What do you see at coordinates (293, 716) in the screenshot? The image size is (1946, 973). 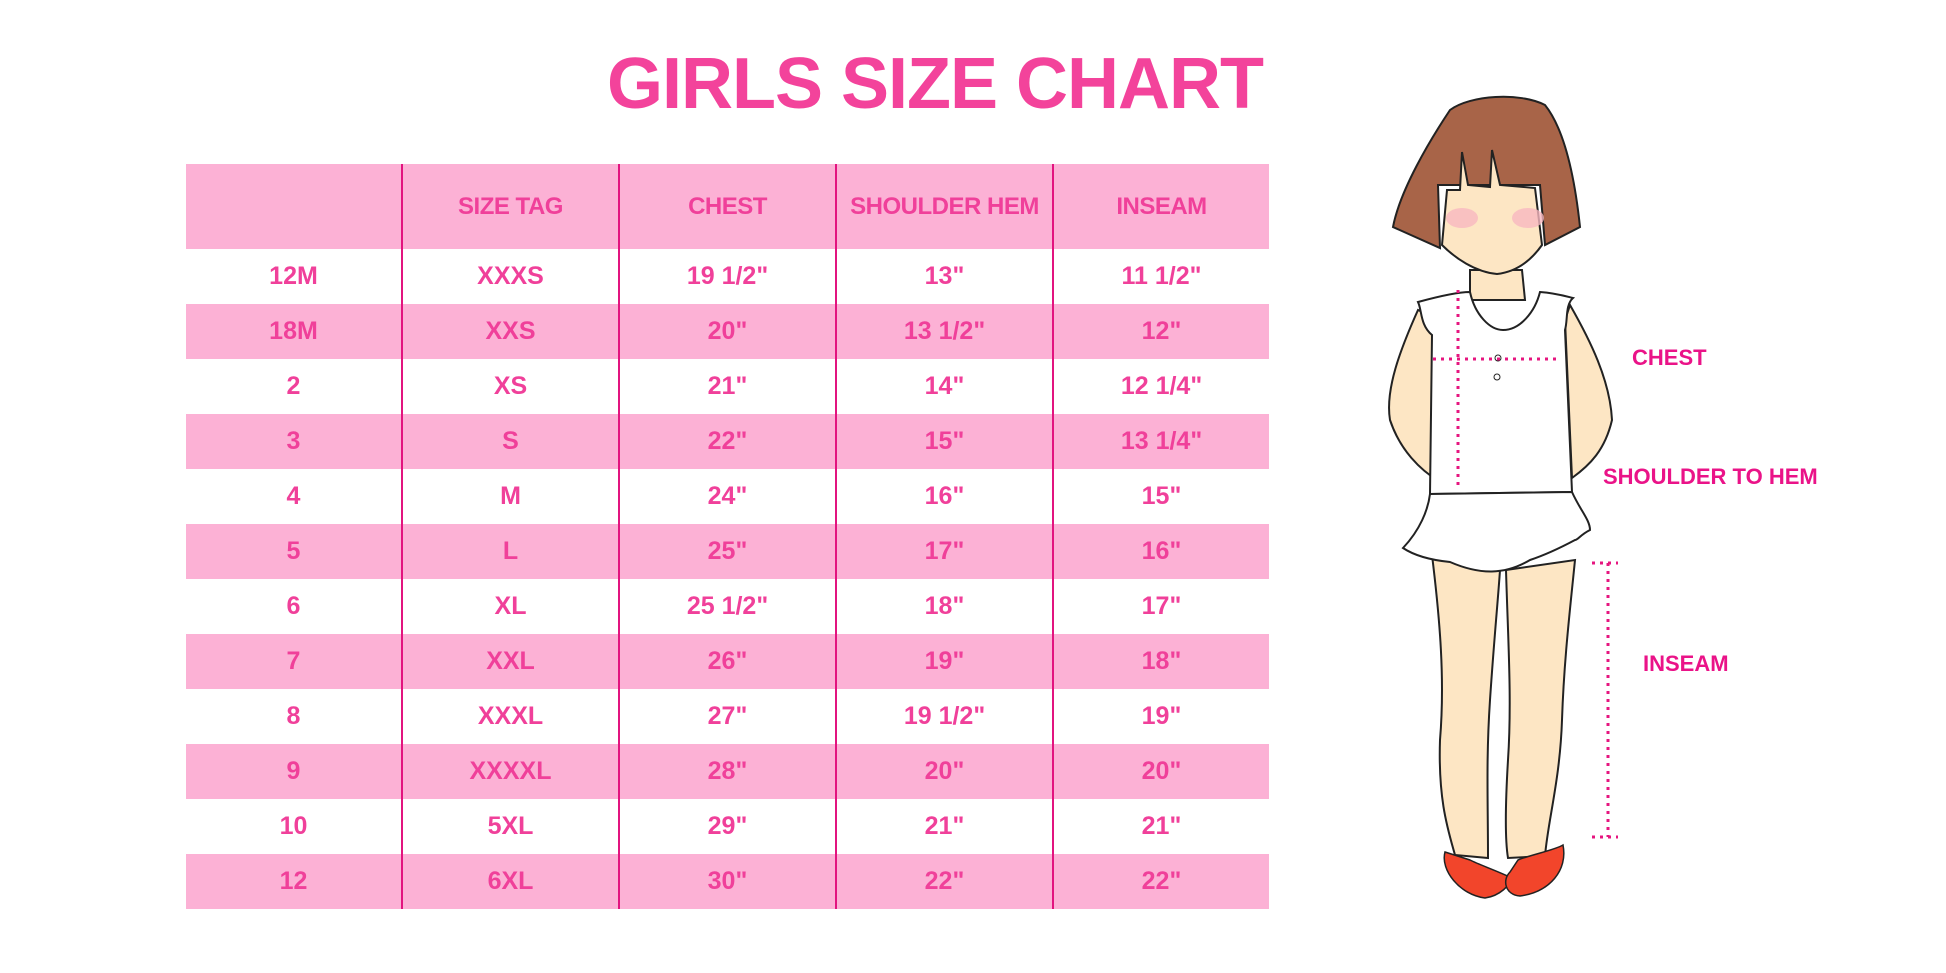 I see `table-cell: 8` at bounding box center [293, 716].